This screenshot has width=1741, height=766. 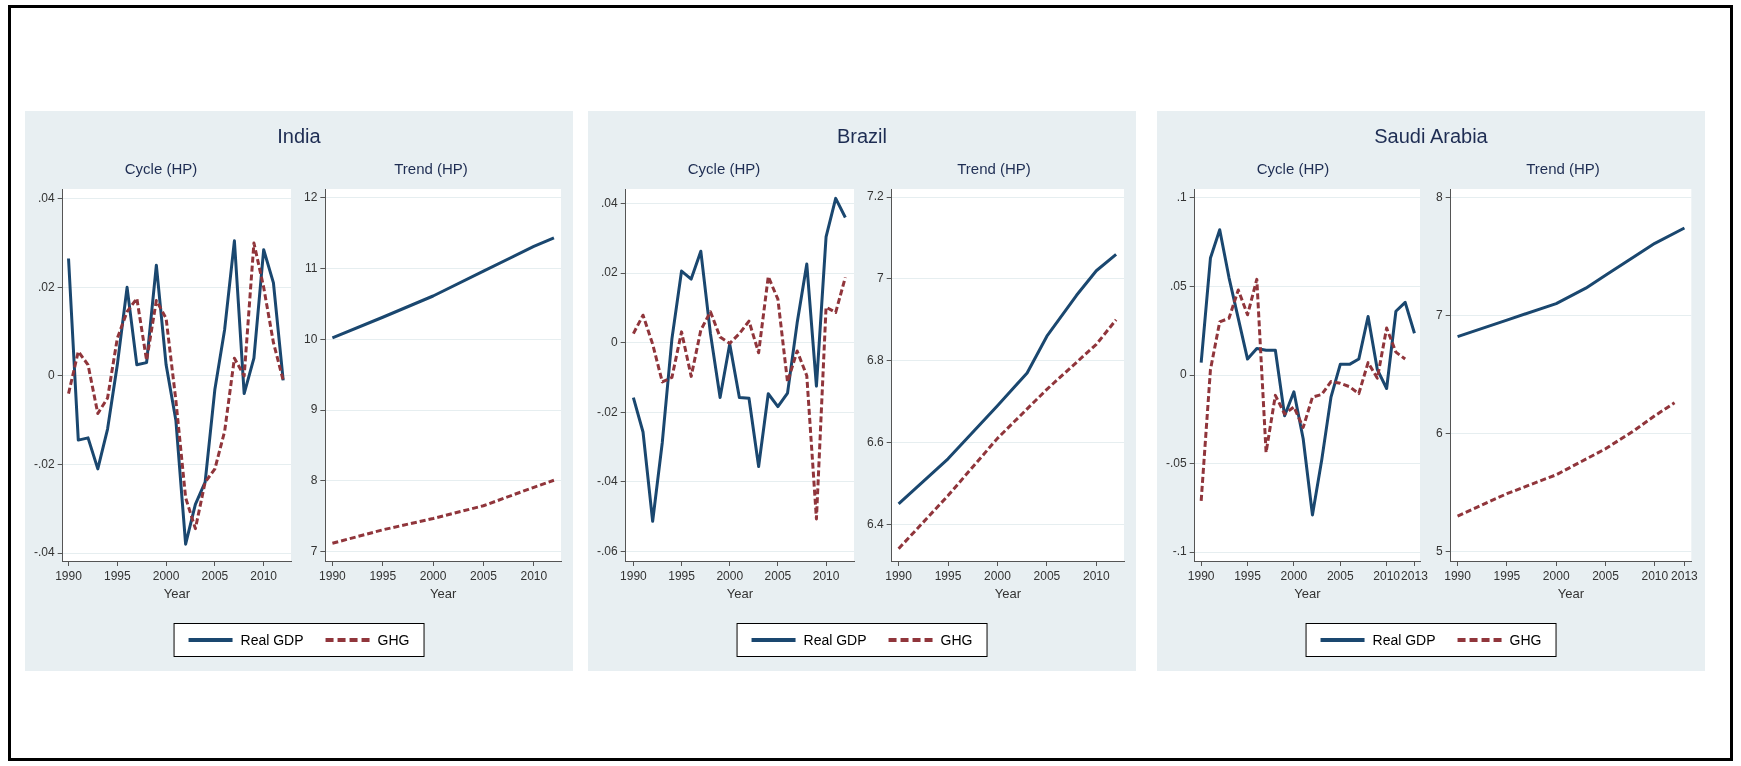 I want to click on chart-title: Saudi Arabia, so click(x=1431, y=136).